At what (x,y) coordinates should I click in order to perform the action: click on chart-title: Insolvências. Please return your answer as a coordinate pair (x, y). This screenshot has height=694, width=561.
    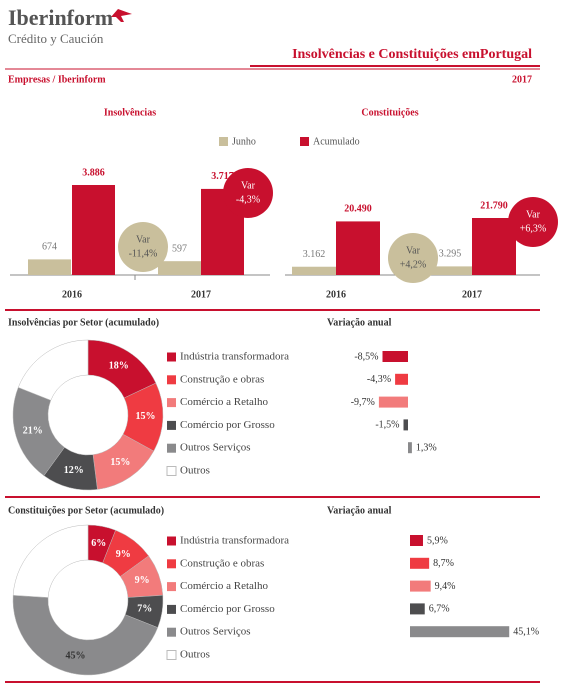
    Looking at the image, I should click on (130, 112).